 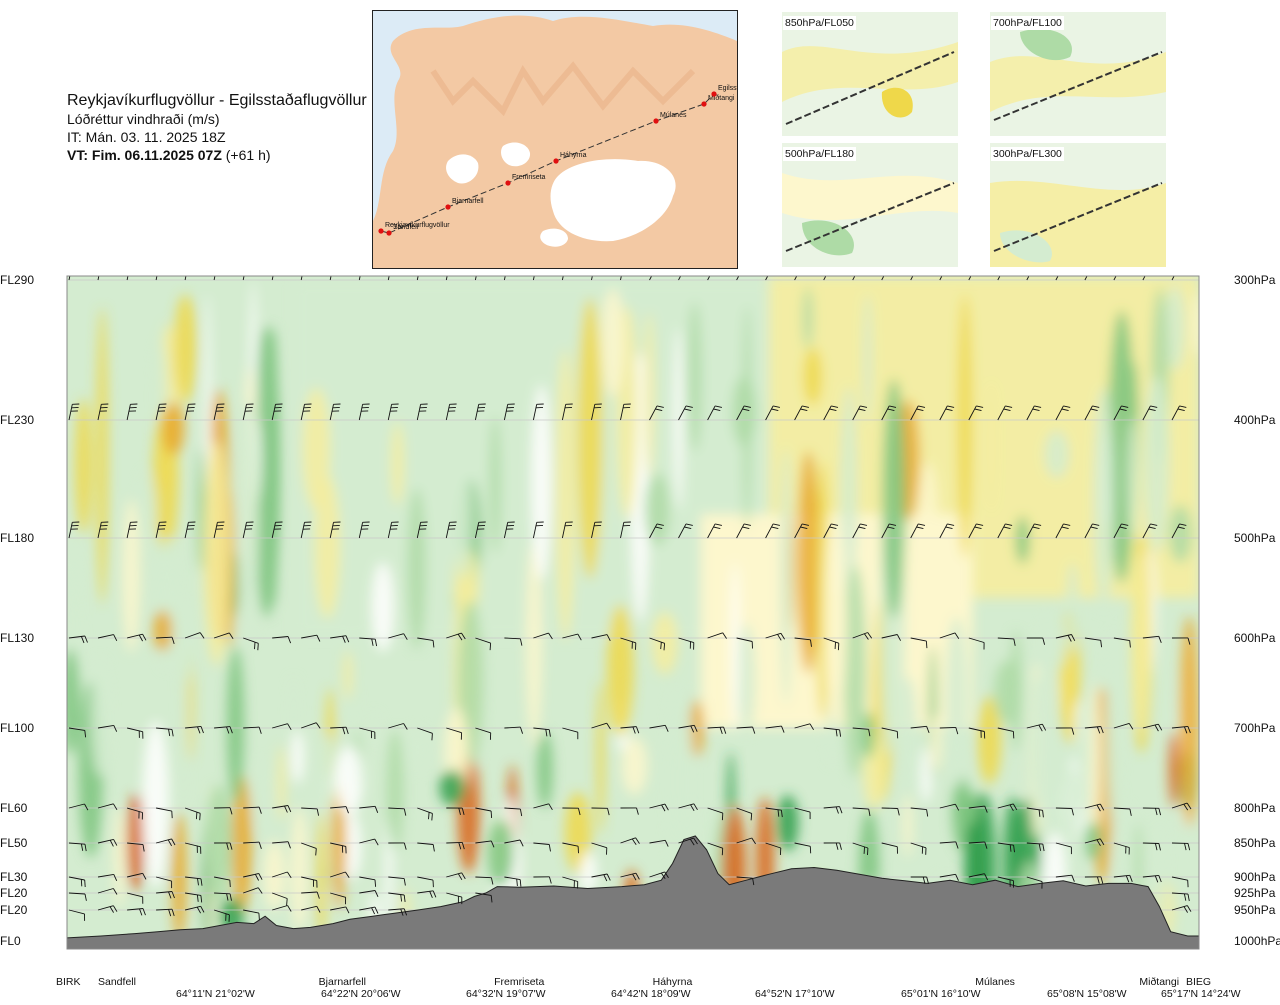 I want to click on glacier-vatnajokull, so click(x=613, y=200).